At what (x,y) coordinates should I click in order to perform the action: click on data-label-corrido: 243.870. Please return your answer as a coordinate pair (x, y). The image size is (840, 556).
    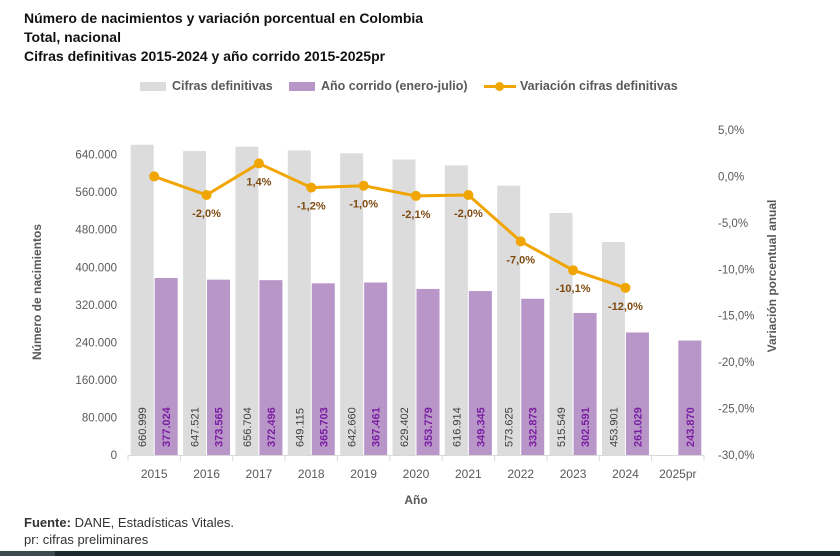
    Looking at the image, I should click on (691, 427).